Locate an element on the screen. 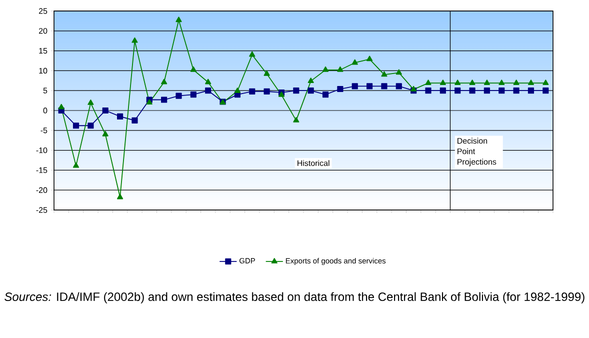 Image resolution: width=589 pixels, height=338 pixels. y-tick-label: 10 is located at coordinates (43, 71).